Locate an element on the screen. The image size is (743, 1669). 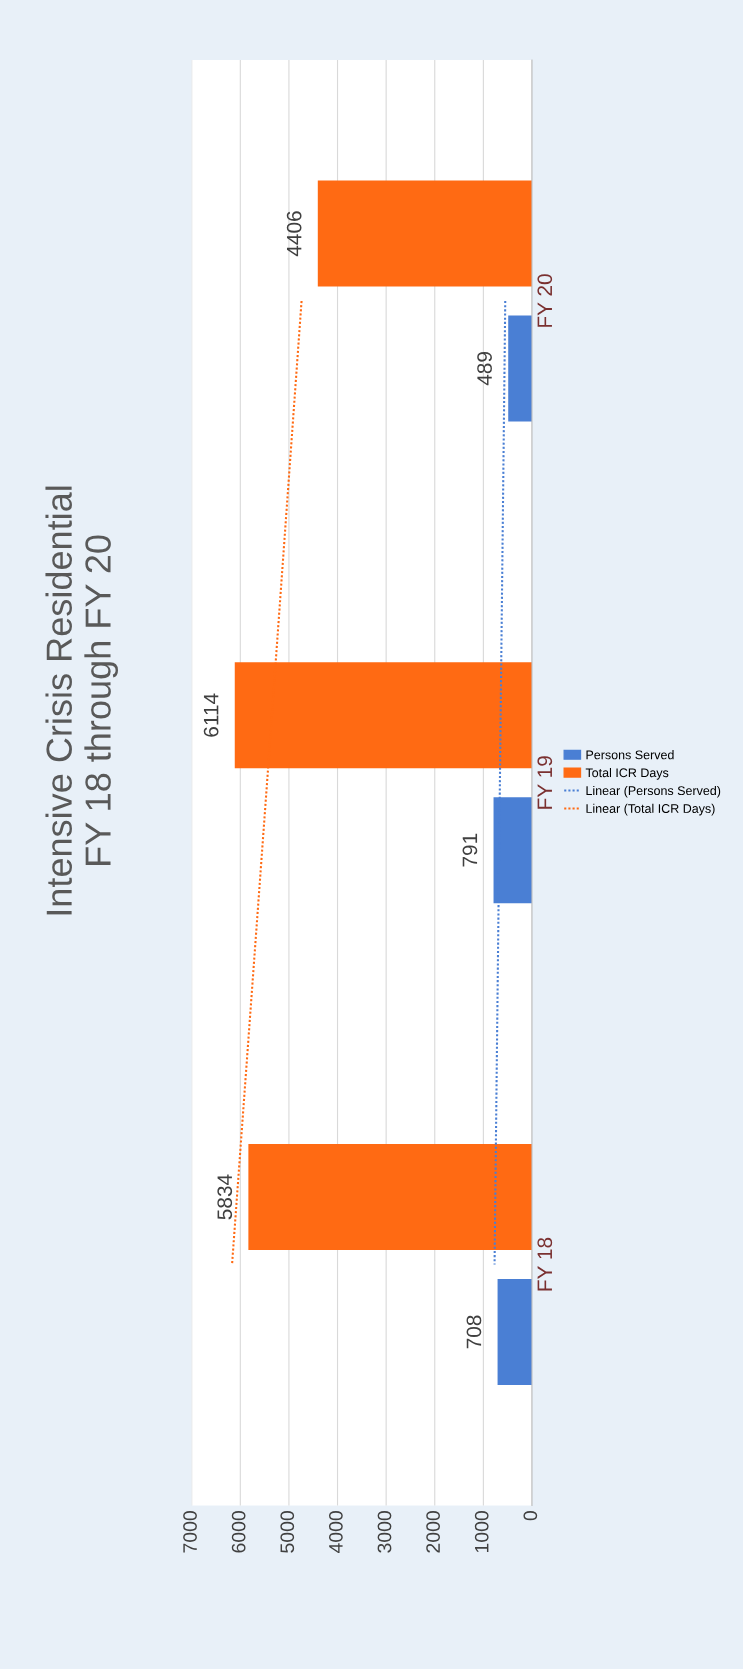
y-tick-label: FY 19 is located at coordinates (545, 782).